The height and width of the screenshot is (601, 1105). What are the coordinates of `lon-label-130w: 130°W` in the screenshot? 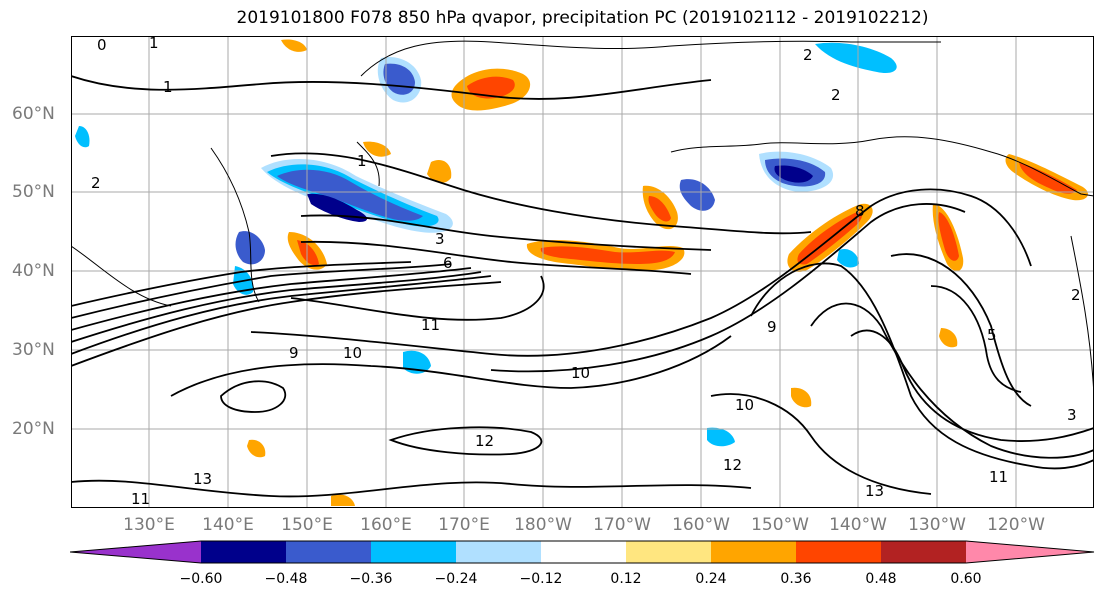 It's located at (937, 525).